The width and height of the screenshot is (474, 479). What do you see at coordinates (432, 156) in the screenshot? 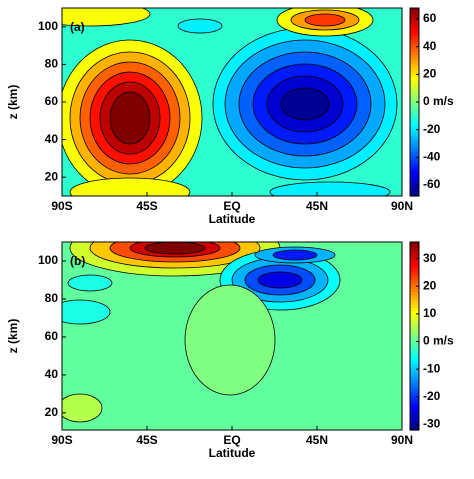
I see `colorbar-tick-label: -40` at bounding box center [432, 156].